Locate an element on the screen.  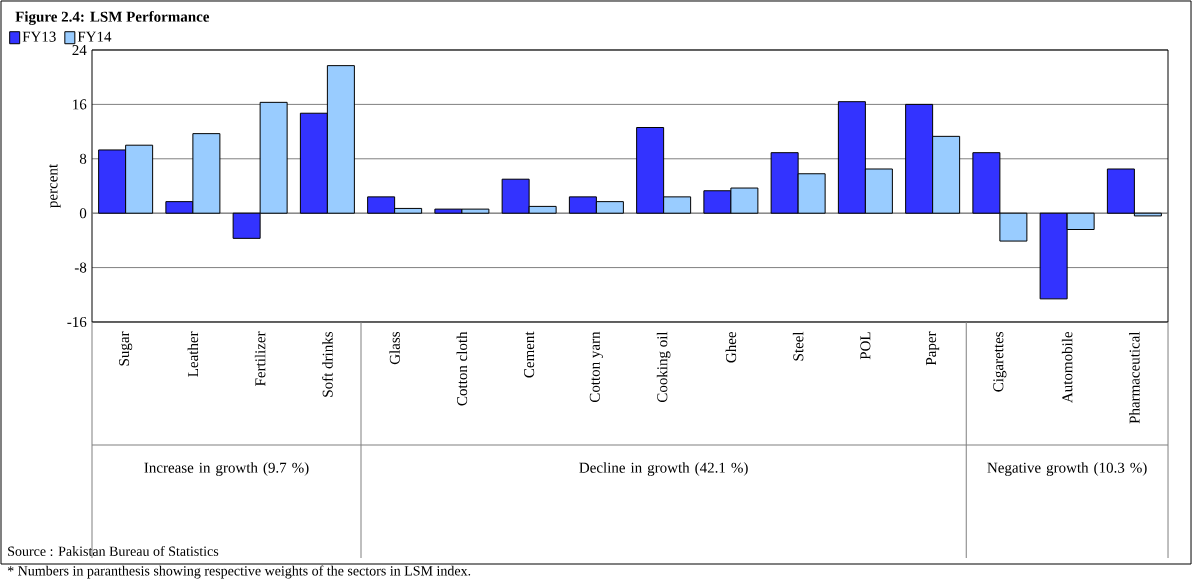
y-tick-label: -8 is located at coordinates (80, 267).